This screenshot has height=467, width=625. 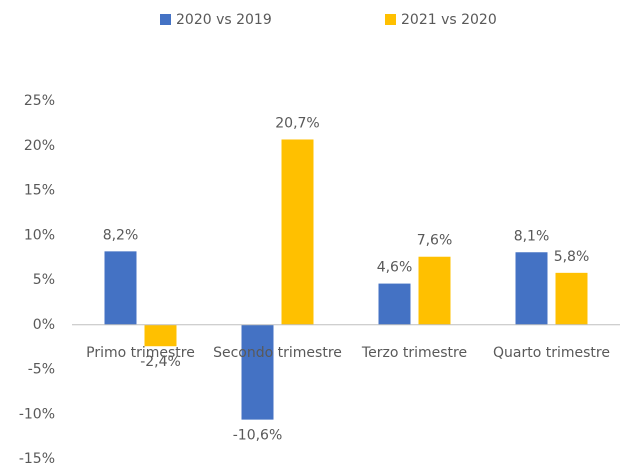 I want to click on data-label: 7,6%, so click(x=435, y=241).